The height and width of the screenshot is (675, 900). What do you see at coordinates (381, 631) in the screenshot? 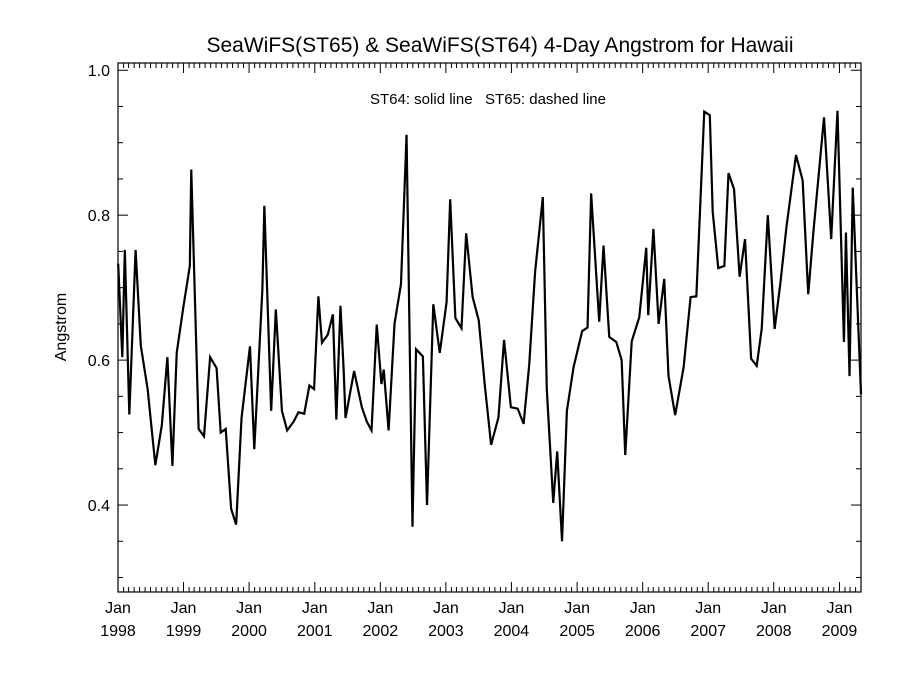
I see `x-tick-label-year: 2002` at bounding box center [381, 631].